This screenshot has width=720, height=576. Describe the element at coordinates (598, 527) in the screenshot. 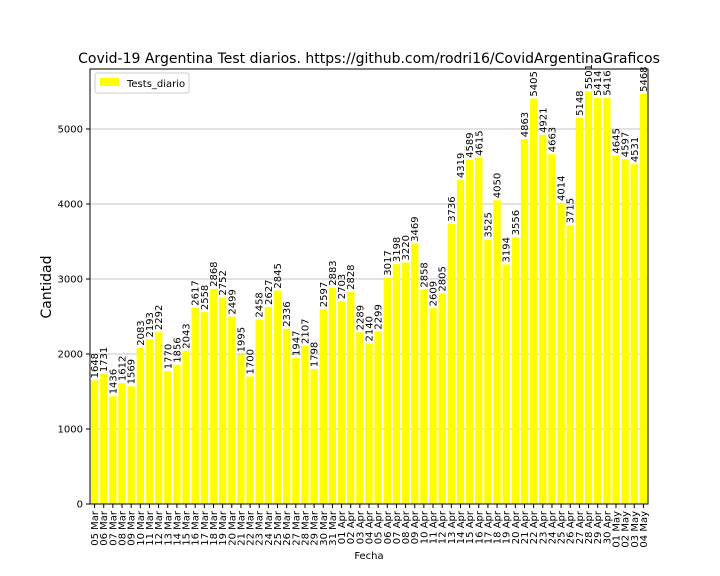

I see `x-tick-label: 29 Apr` at that location.